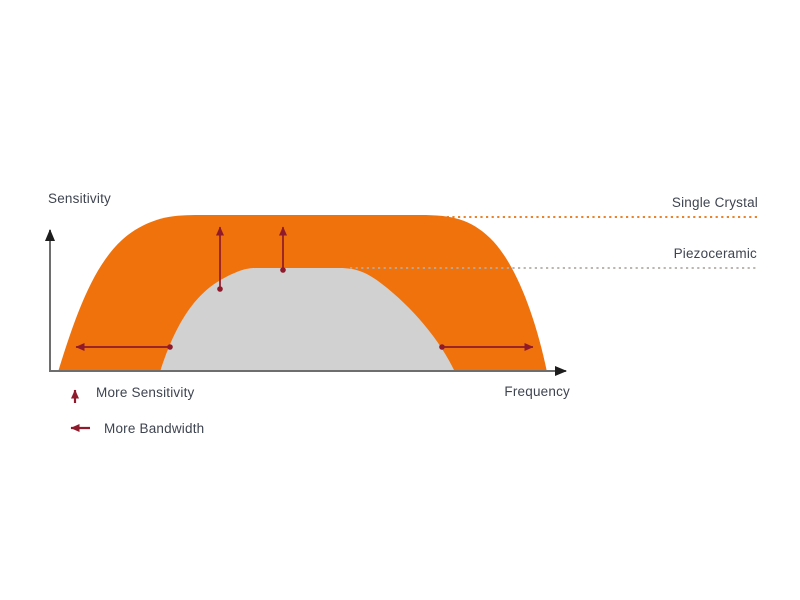  Describe the element at coordinates (154, 428) in the screenshot. I see `legend-more-bandwidth-label: More Bandwidth` at that location.